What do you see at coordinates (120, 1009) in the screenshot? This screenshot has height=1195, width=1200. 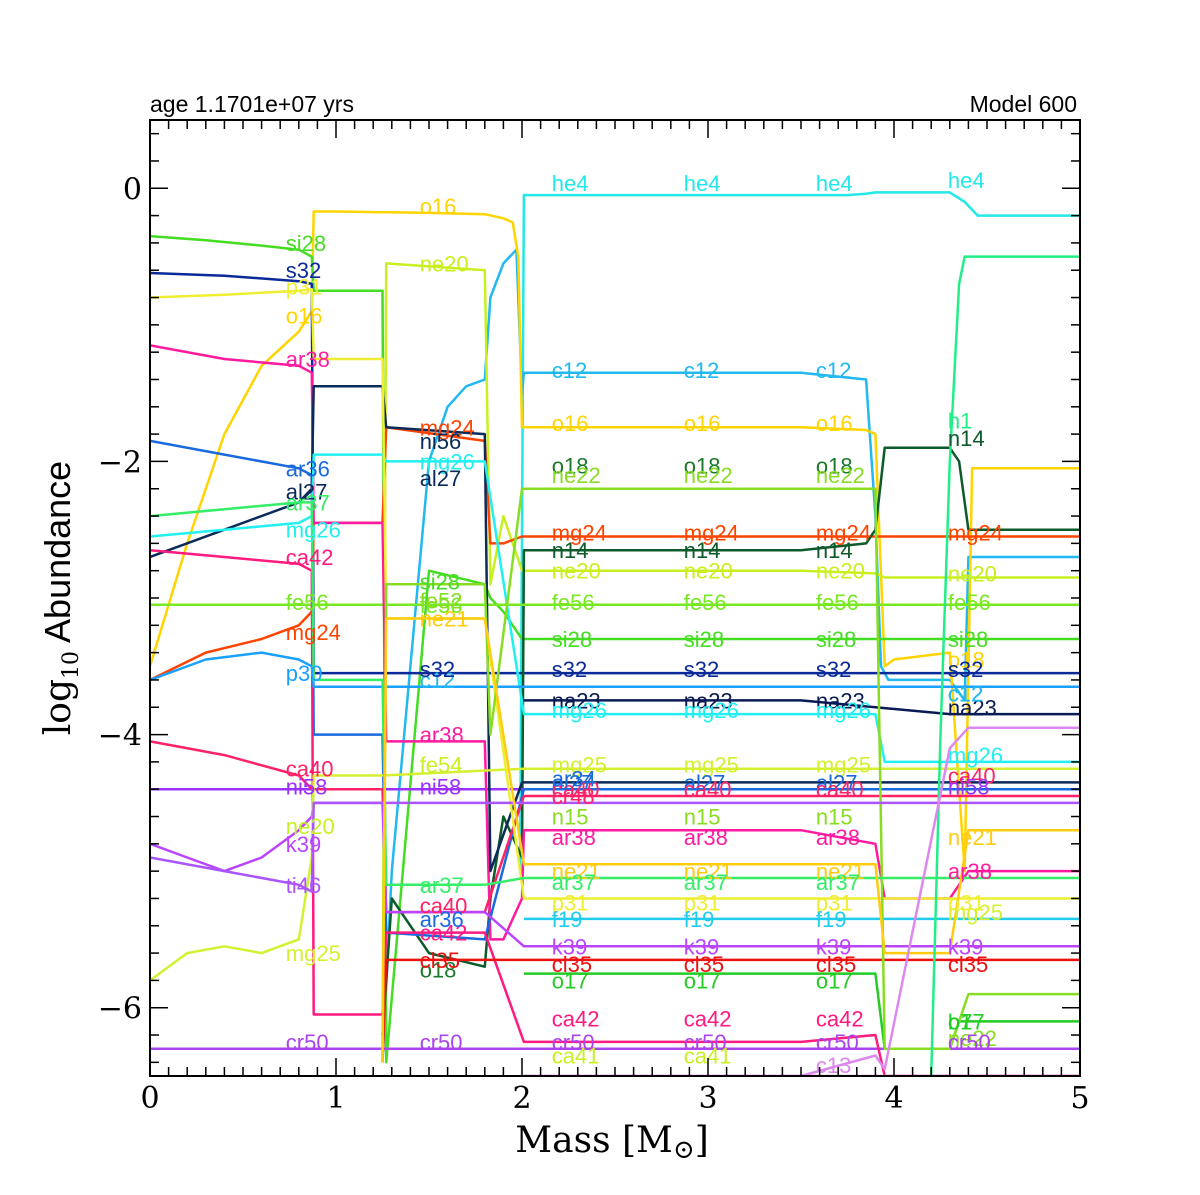 I see `y-tick-label: −6` at bounding box center [120, 1009].